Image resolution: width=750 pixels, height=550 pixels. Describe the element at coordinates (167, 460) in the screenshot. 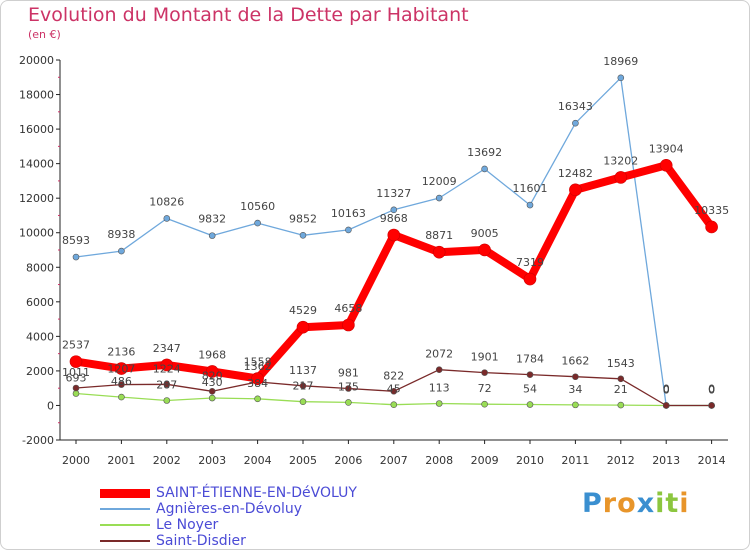

I see `x-tick-label: 2002` at that location.